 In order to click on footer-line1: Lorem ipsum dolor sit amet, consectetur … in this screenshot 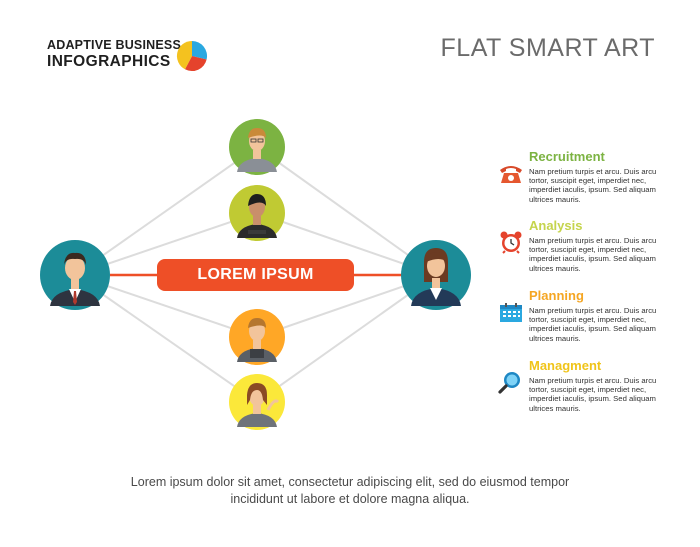, I will do `click(350, 482)`.